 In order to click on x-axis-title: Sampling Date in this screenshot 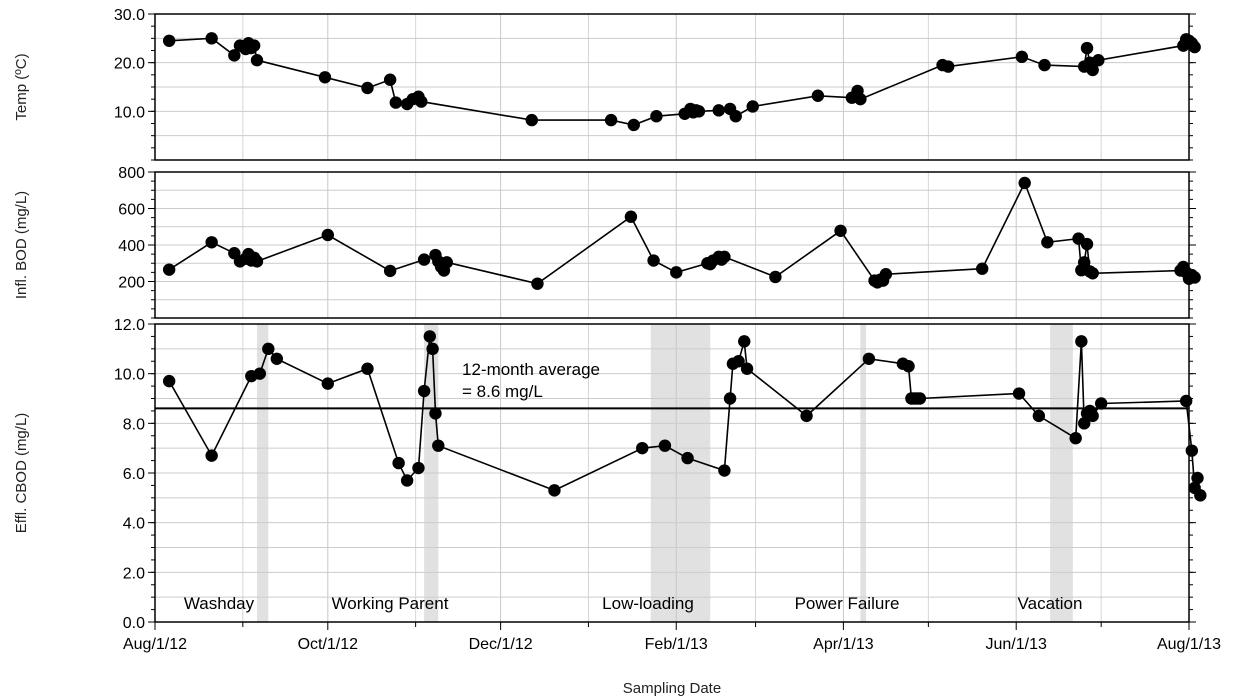, I will do `click(672, 688)`.